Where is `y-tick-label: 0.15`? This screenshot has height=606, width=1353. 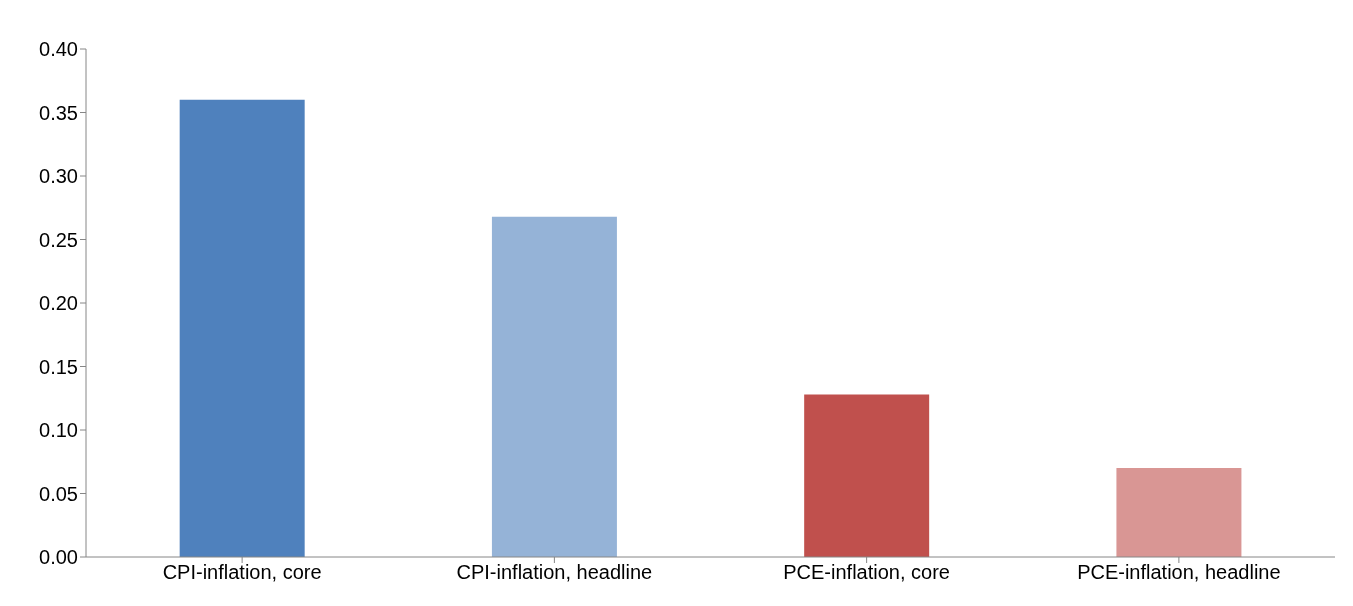
y-tick-label: 0.15 is located at coordinates (58, 366).